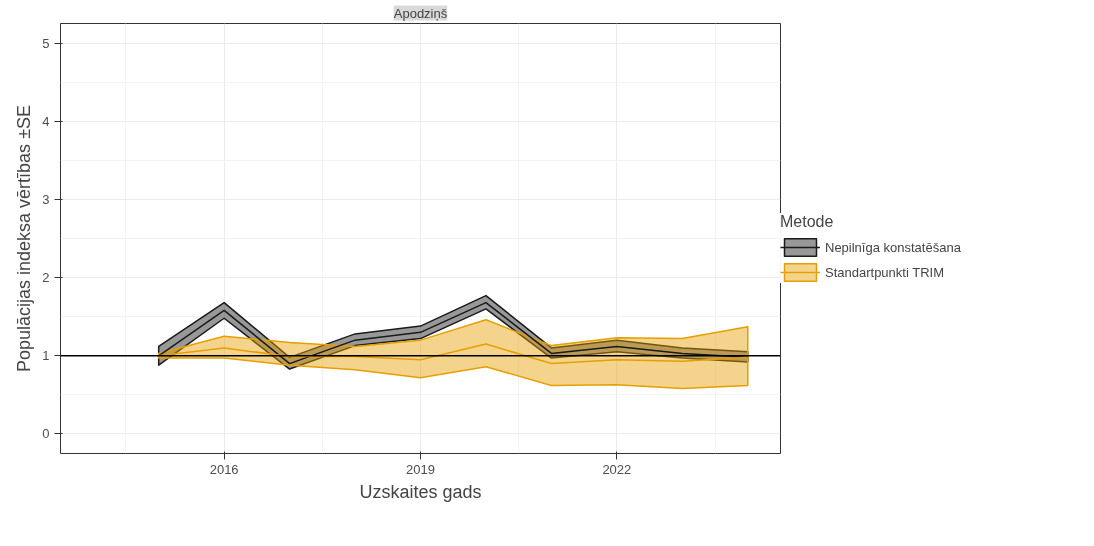 This screenshot has height=546, width=1094. Describe the element at coordinates (807, 222) in the screenshot. I see `legend-title: Metode` at that location.